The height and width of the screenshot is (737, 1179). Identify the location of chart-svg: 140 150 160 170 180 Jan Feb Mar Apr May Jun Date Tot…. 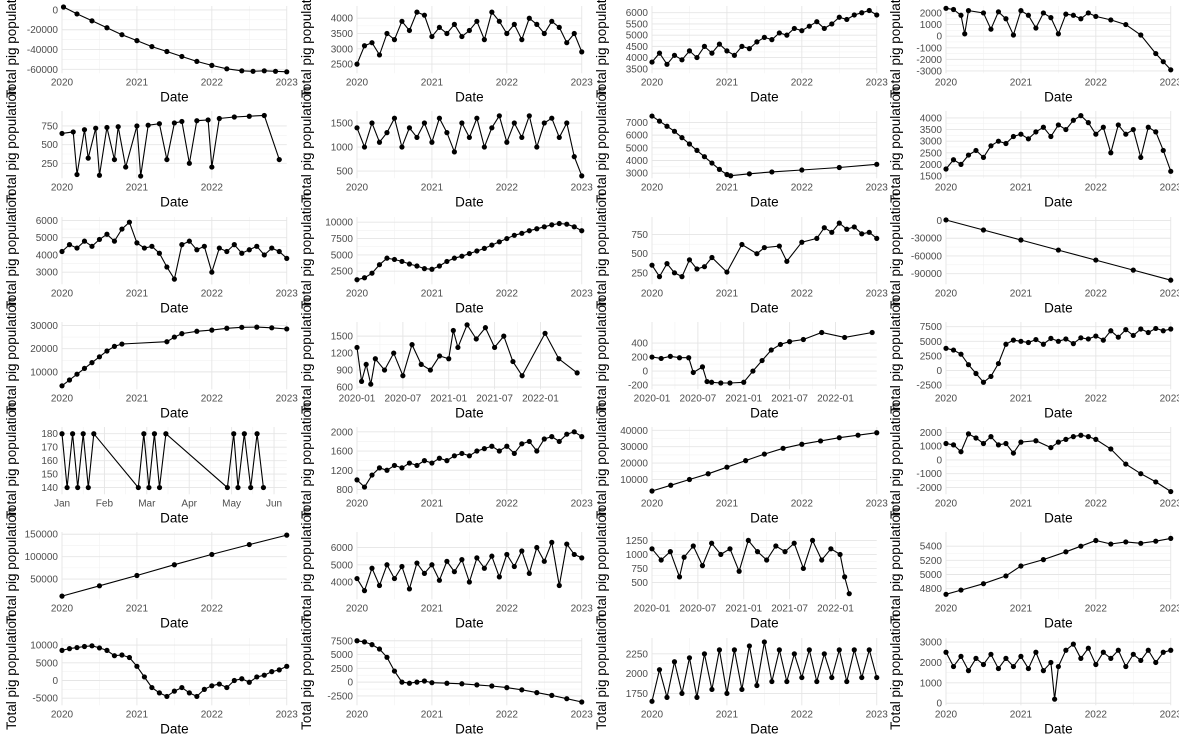
(145, 464).